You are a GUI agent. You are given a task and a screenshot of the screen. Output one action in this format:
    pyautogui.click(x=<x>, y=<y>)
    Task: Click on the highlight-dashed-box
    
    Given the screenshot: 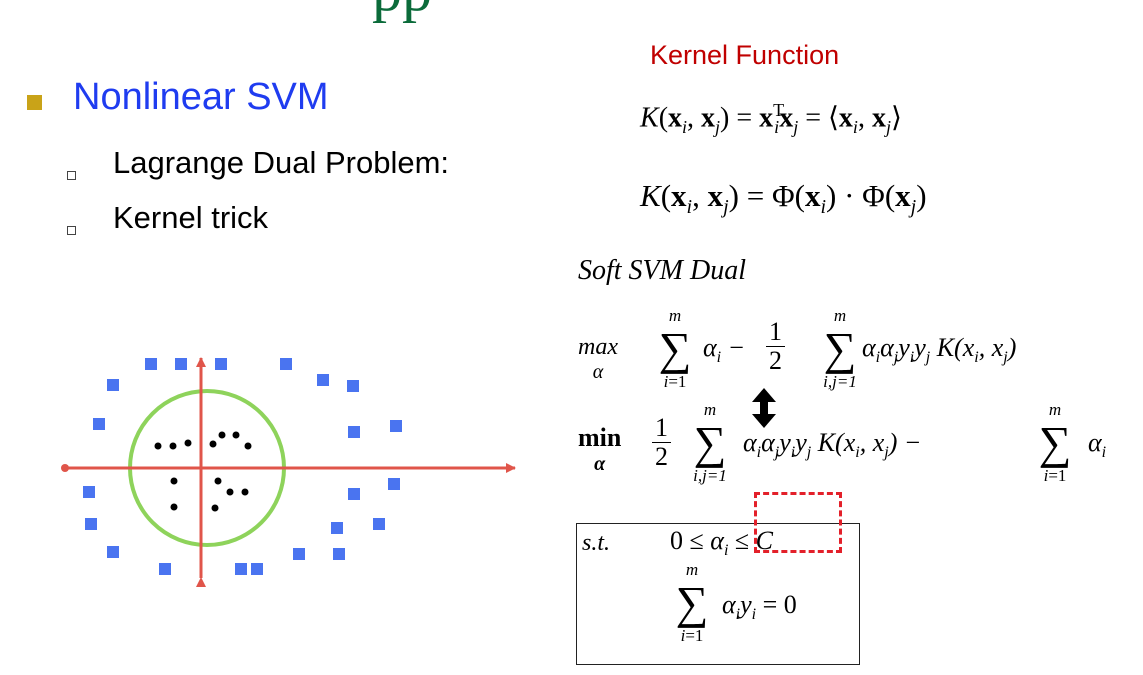 What is the action you would take?
    pyautogui.click(x=798, y=522)
    